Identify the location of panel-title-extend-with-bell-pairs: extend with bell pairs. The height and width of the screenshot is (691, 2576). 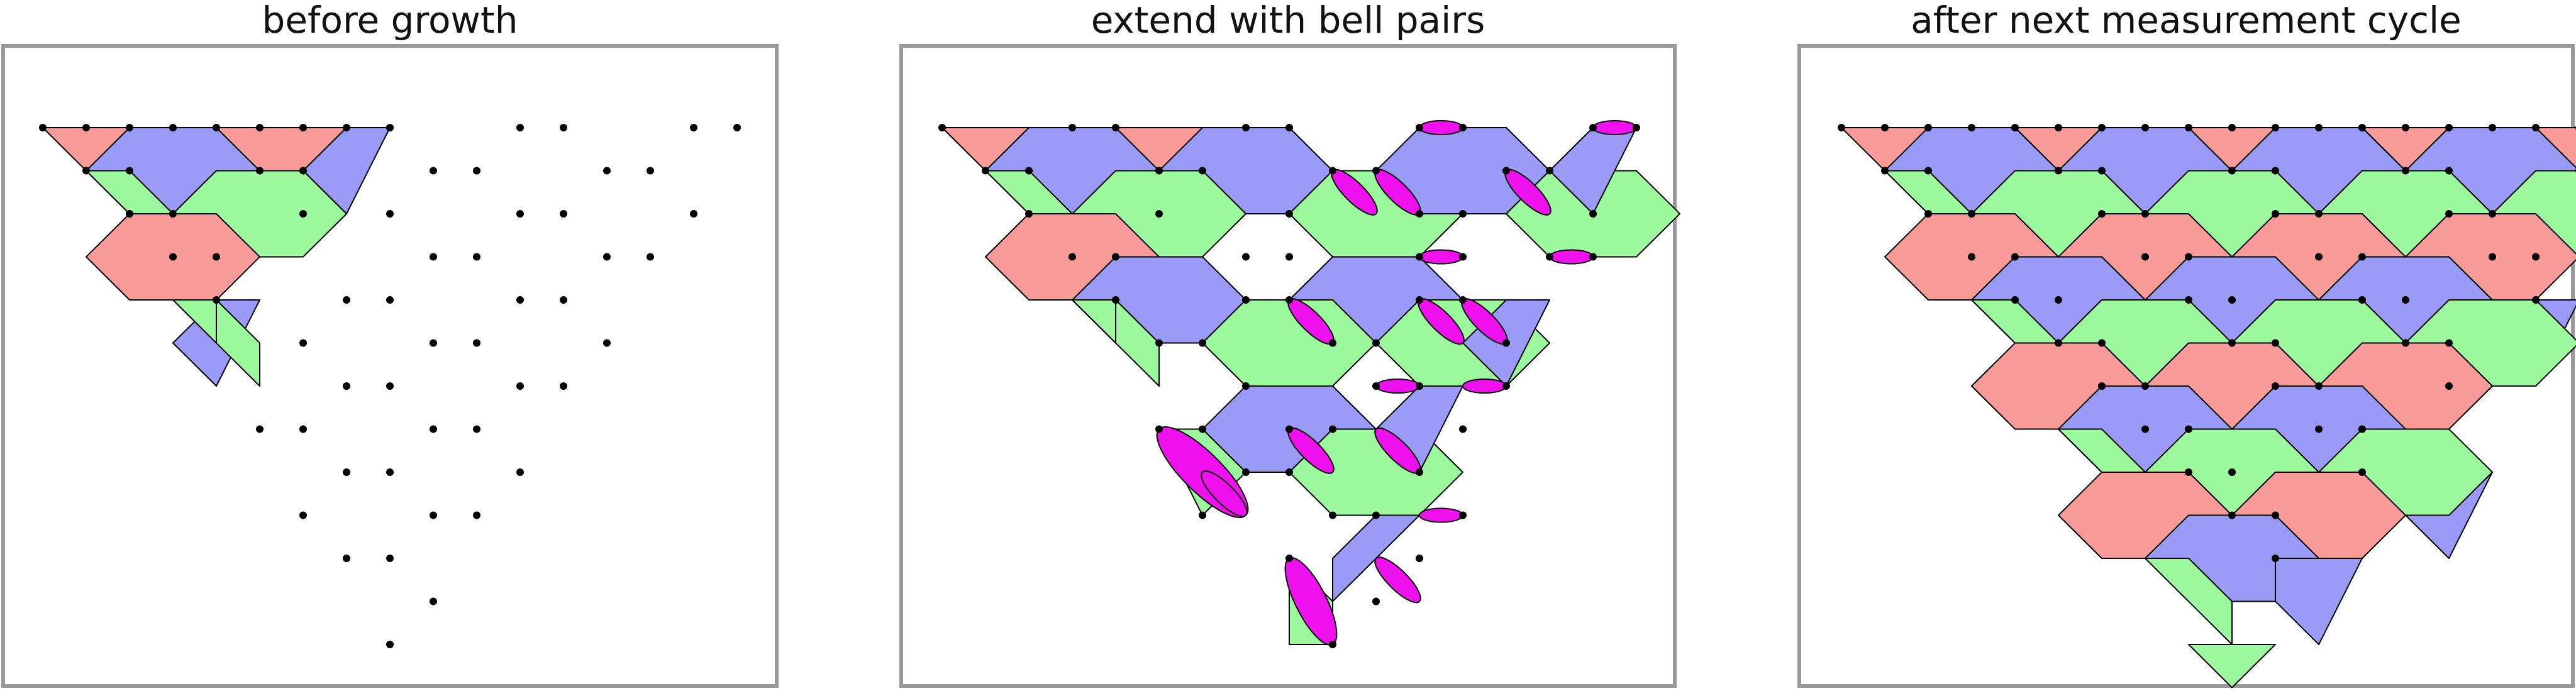
(1288, 20).